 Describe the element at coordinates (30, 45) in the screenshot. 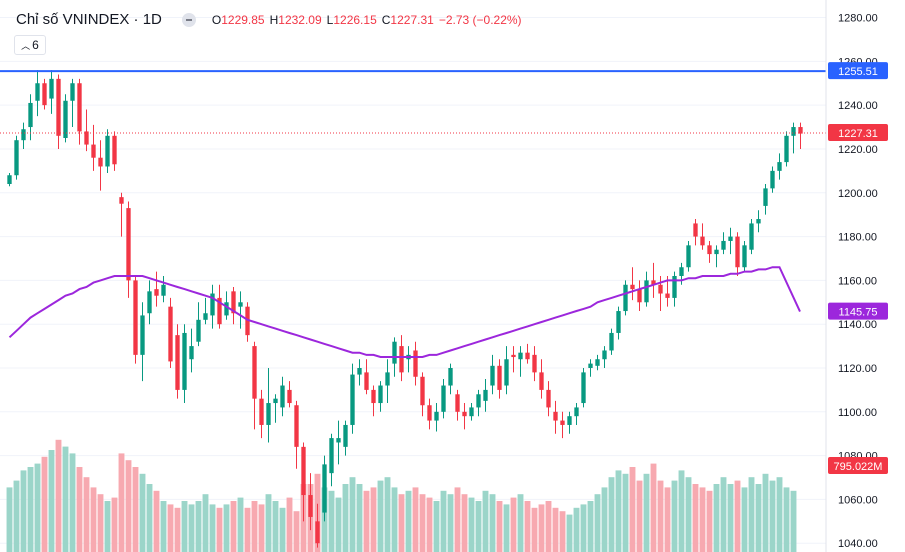

I see `collapse-indicators-button: ︿ 6` at that location.